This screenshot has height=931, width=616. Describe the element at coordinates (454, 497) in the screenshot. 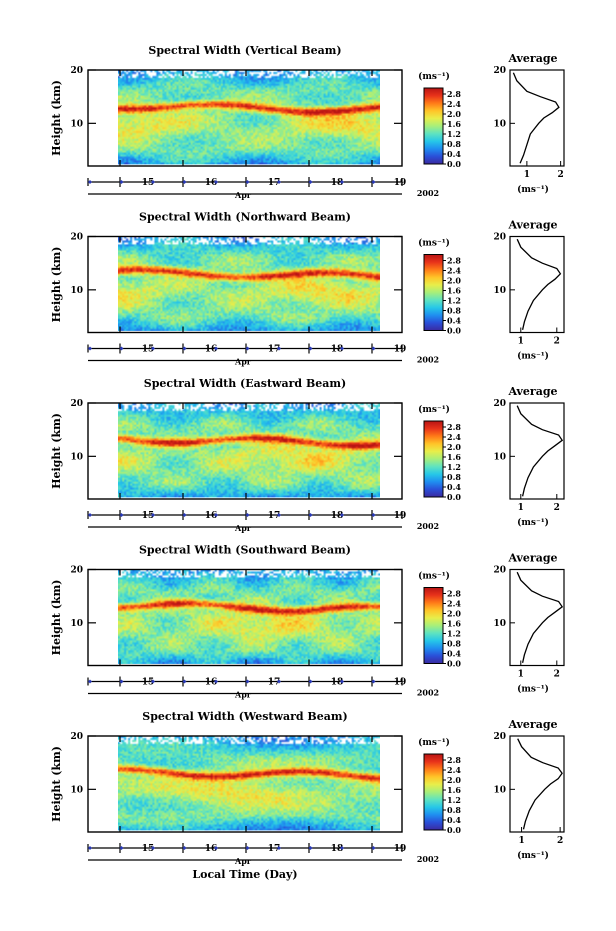

I see `colorbar-tick-label: 0.0` at that location.